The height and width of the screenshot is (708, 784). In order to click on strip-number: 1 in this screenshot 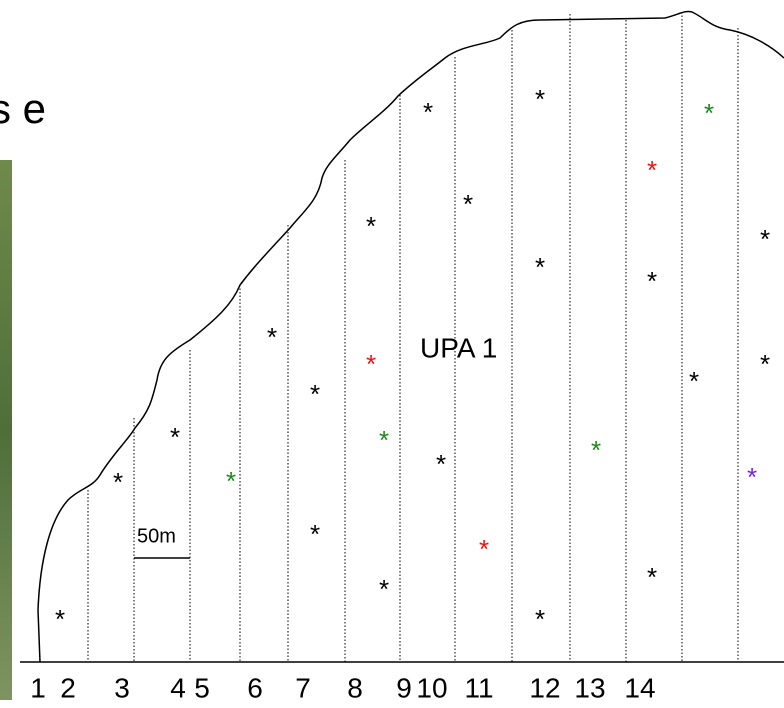, I will do `click(38, 687)`.